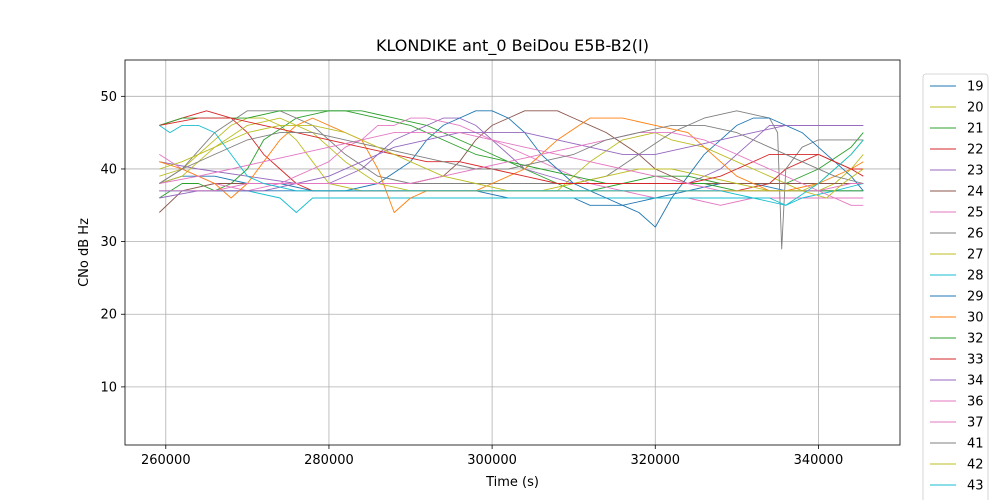 Image resolution: width=1000 pixels, height=500 pixels. Describe the element at coordinates (975, 213) in the screenshot. I see `legend-label-25: 25` at that location.